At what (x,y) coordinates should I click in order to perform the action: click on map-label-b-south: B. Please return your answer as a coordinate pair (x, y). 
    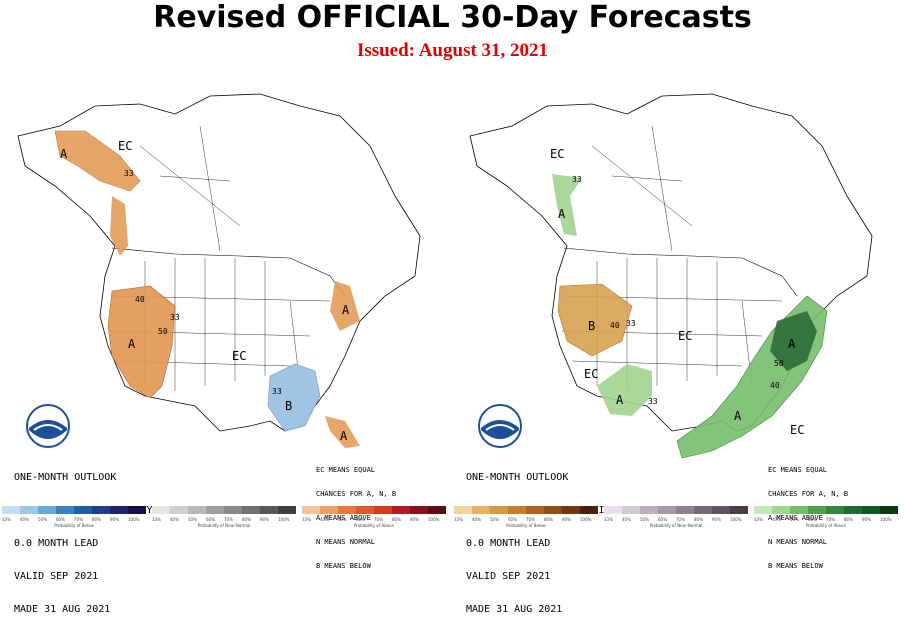
    Looking at the image, I should click on (288, 406).